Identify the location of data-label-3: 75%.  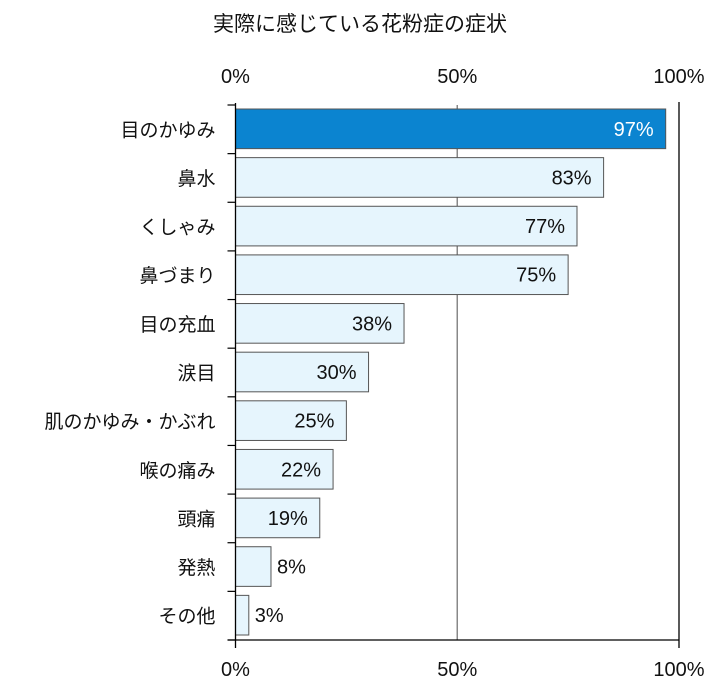
(536, 276).